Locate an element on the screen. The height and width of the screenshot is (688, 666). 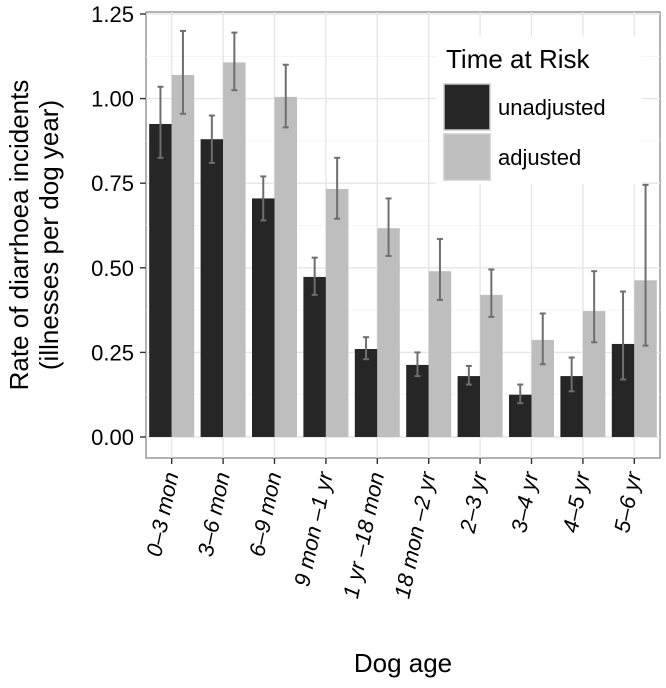
y-tick-label: 0.25 is located at coordinates (112, 352).